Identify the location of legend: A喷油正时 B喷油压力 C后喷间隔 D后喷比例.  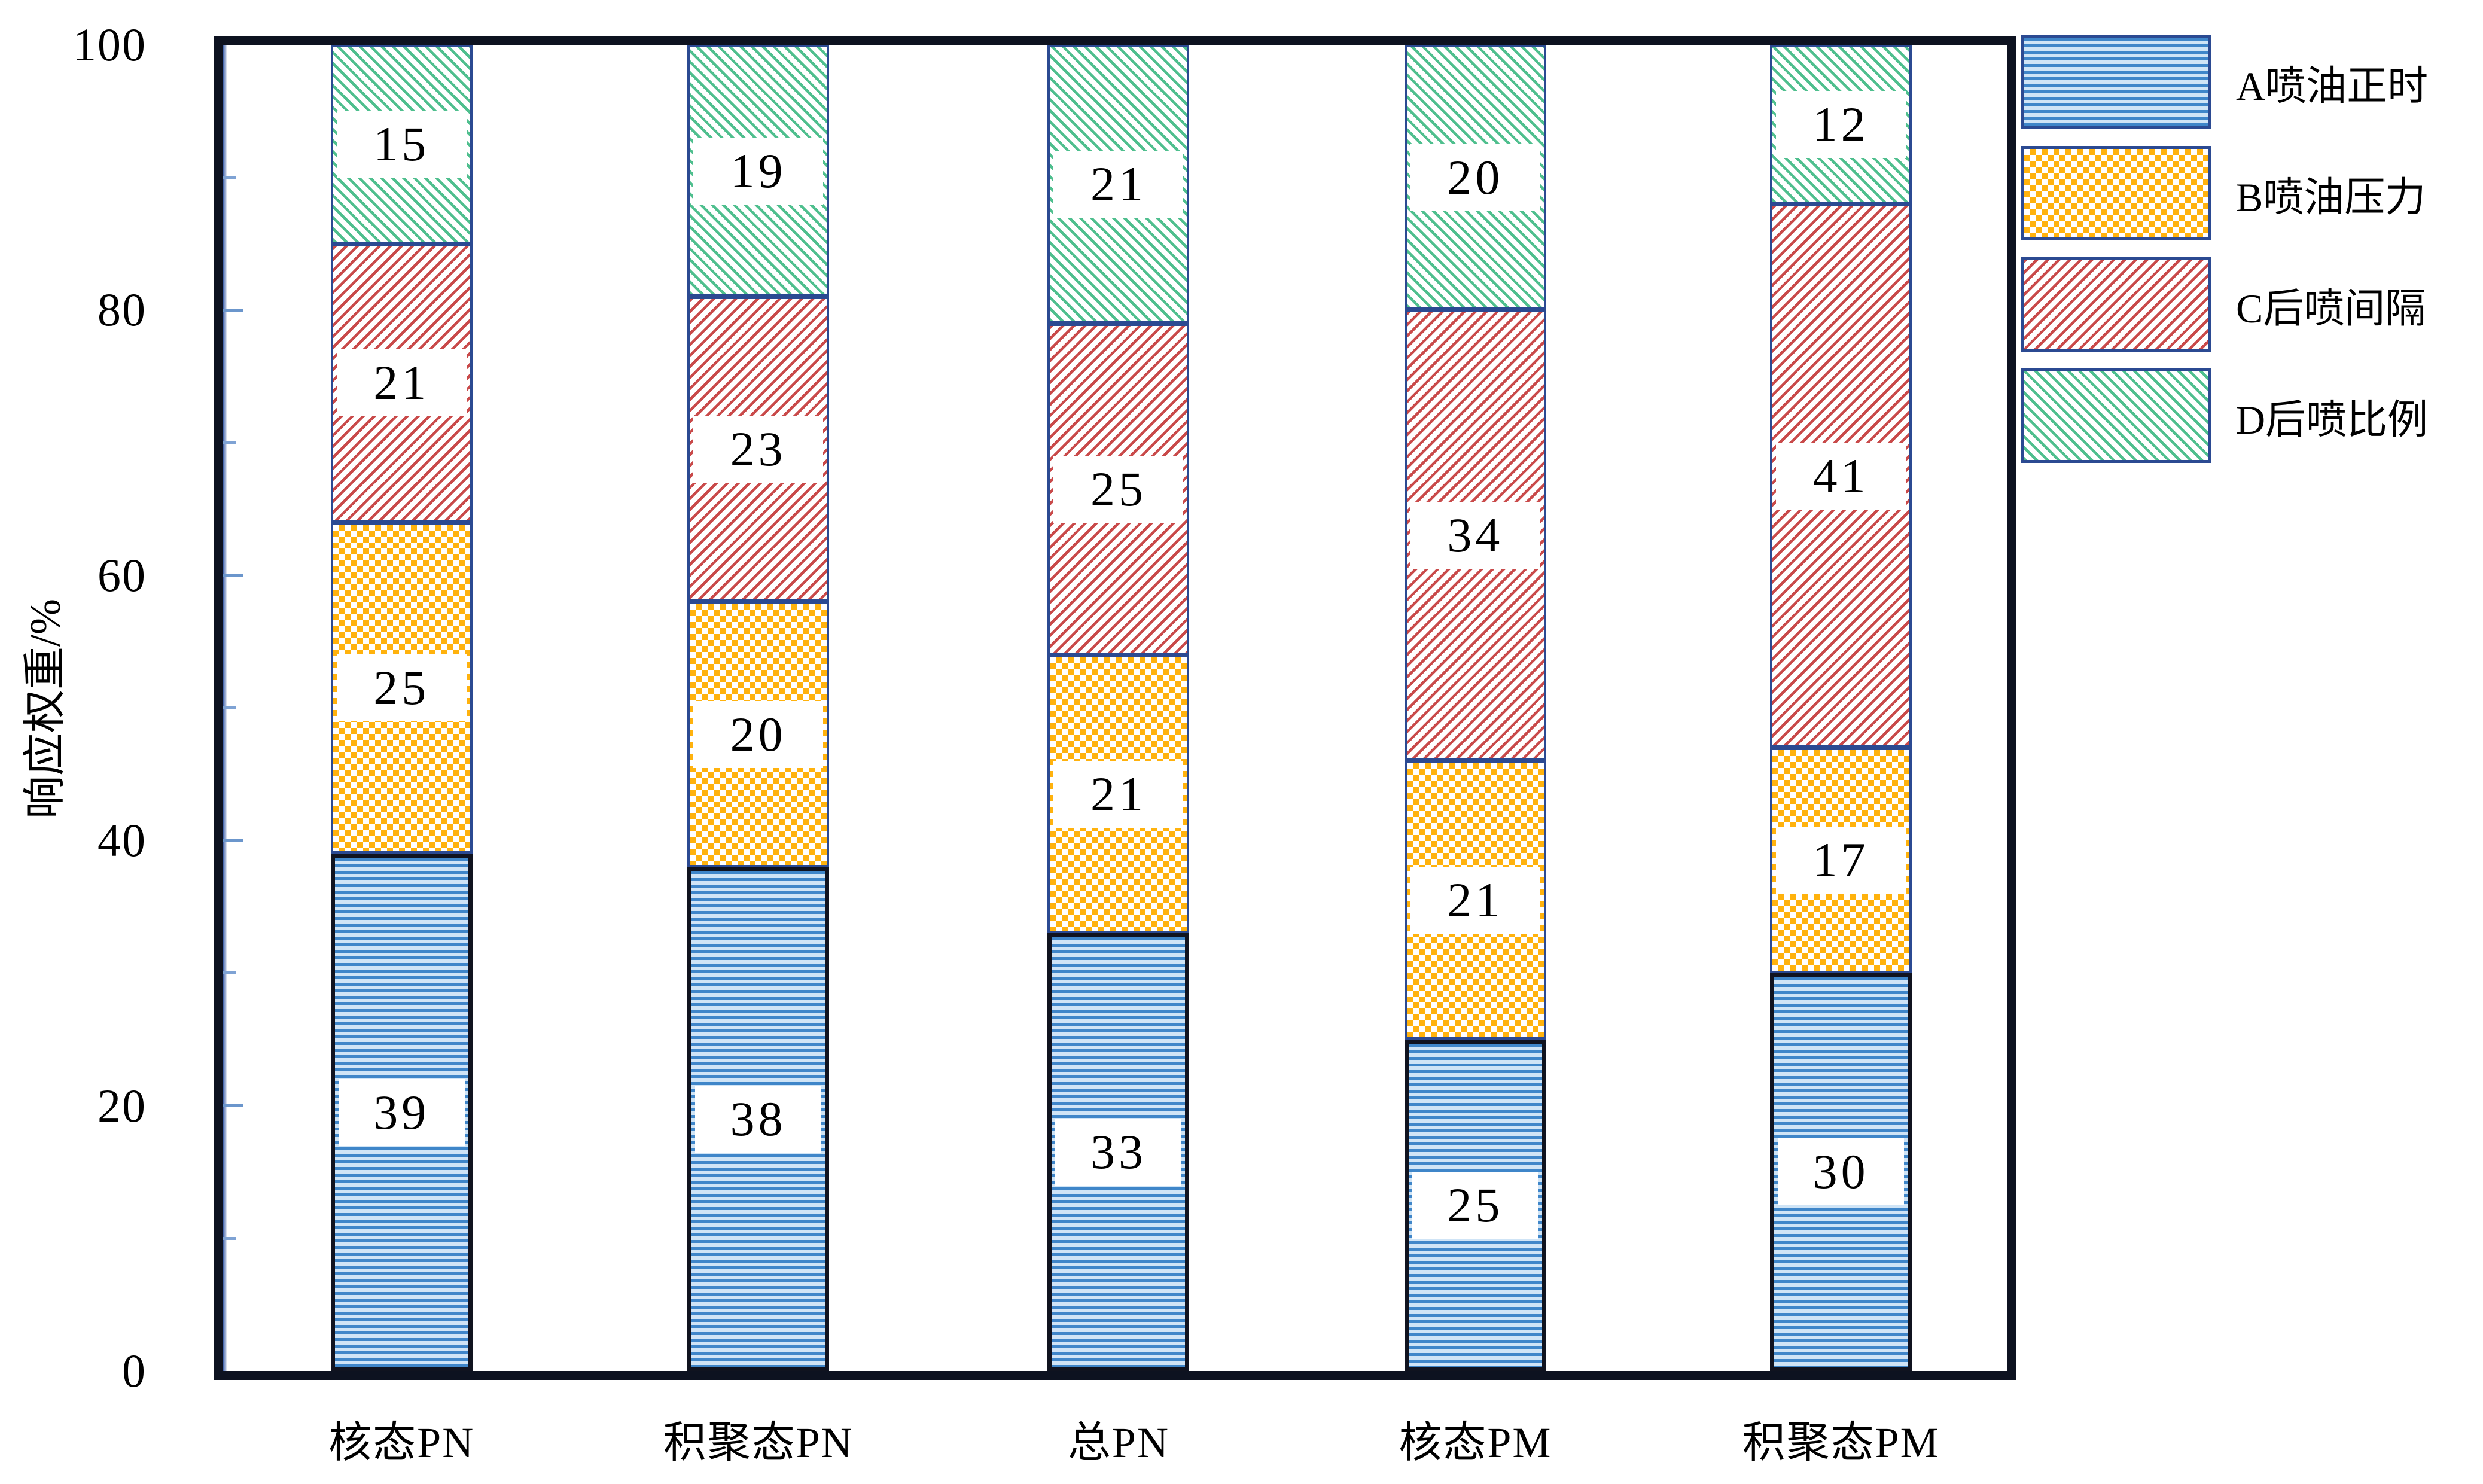
(2224, 257).